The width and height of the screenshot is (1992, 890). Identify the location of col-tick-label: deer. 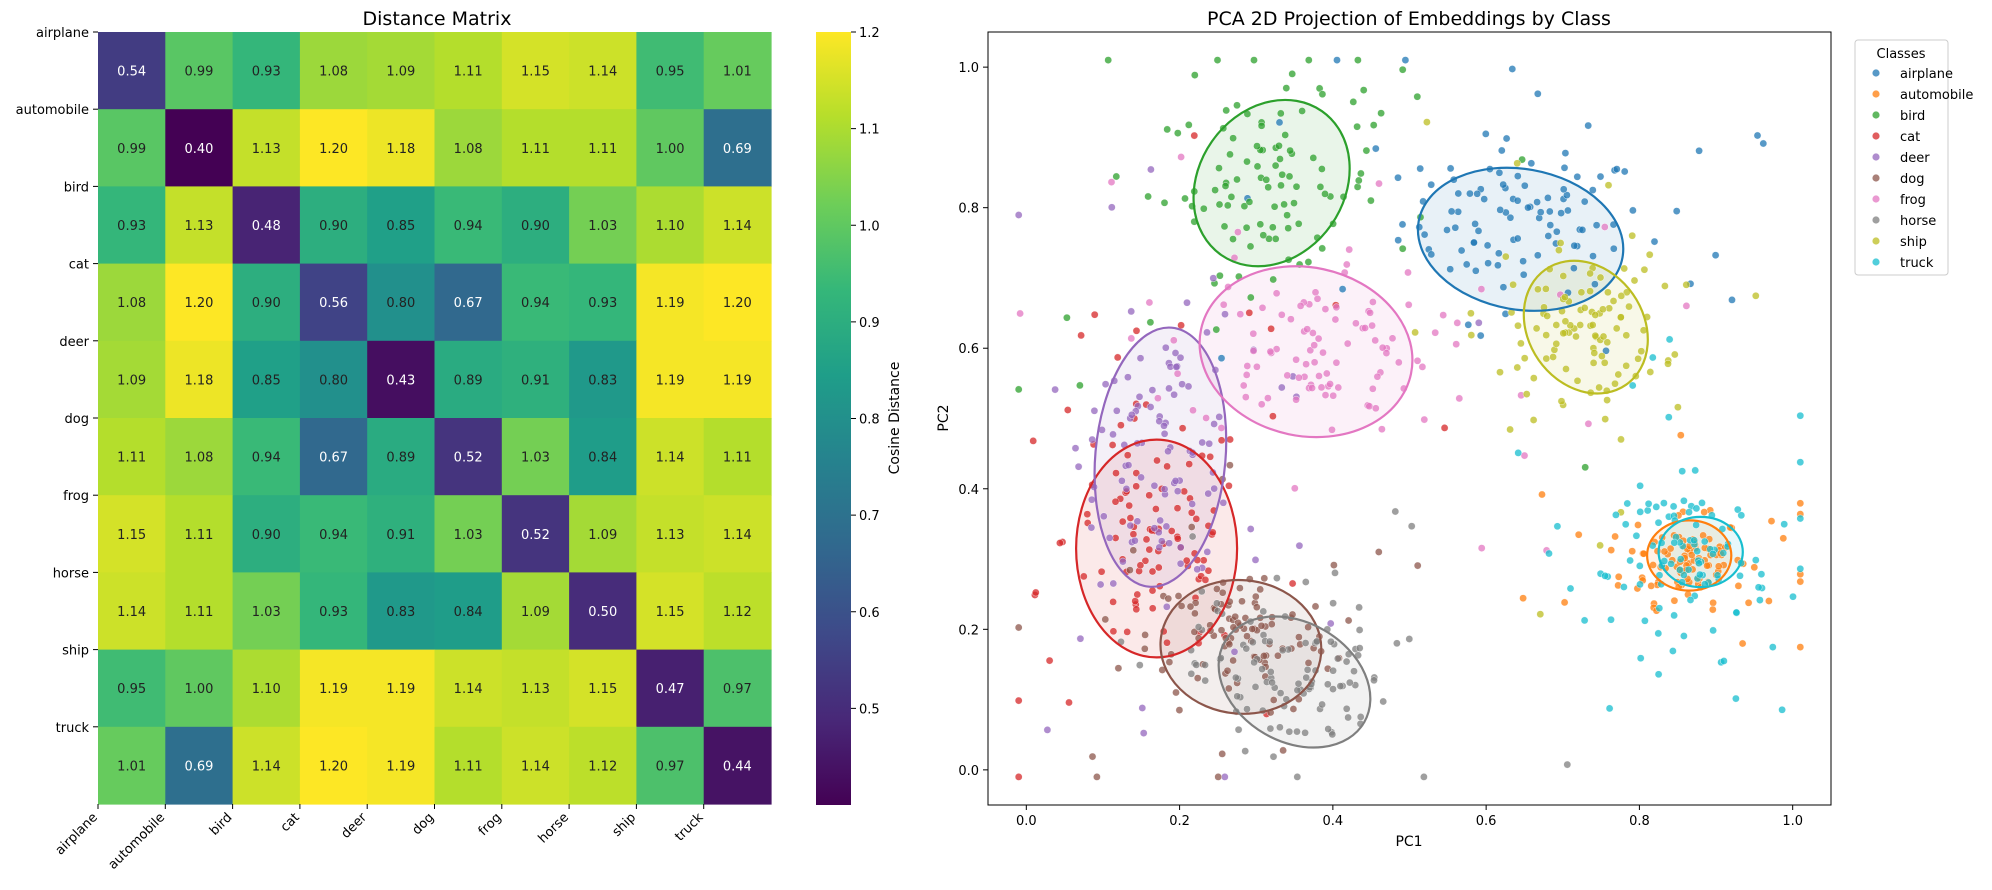
(354, 826).